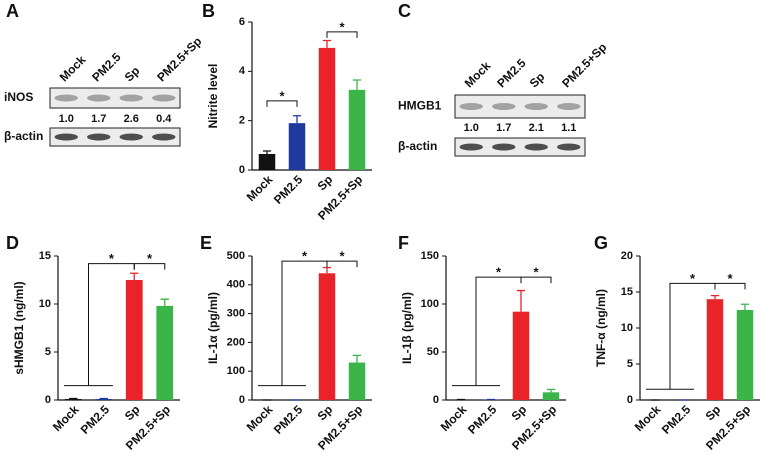  I want to click on y-tick-label: 200, so click(236, 342).